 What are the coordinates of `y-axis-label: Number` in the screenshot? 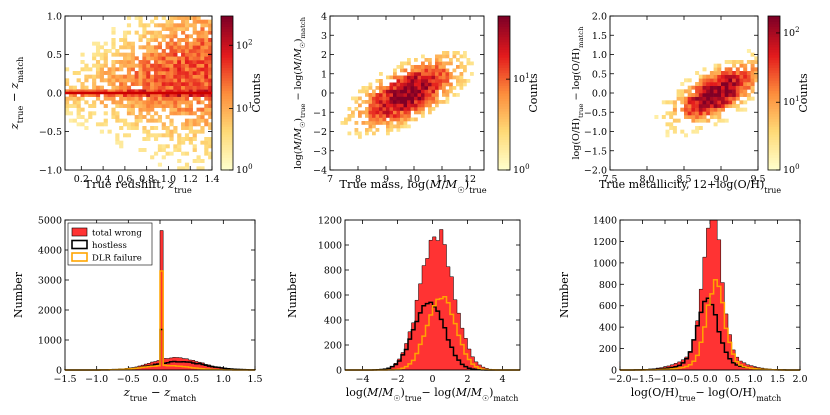 It's located at (564, 294).